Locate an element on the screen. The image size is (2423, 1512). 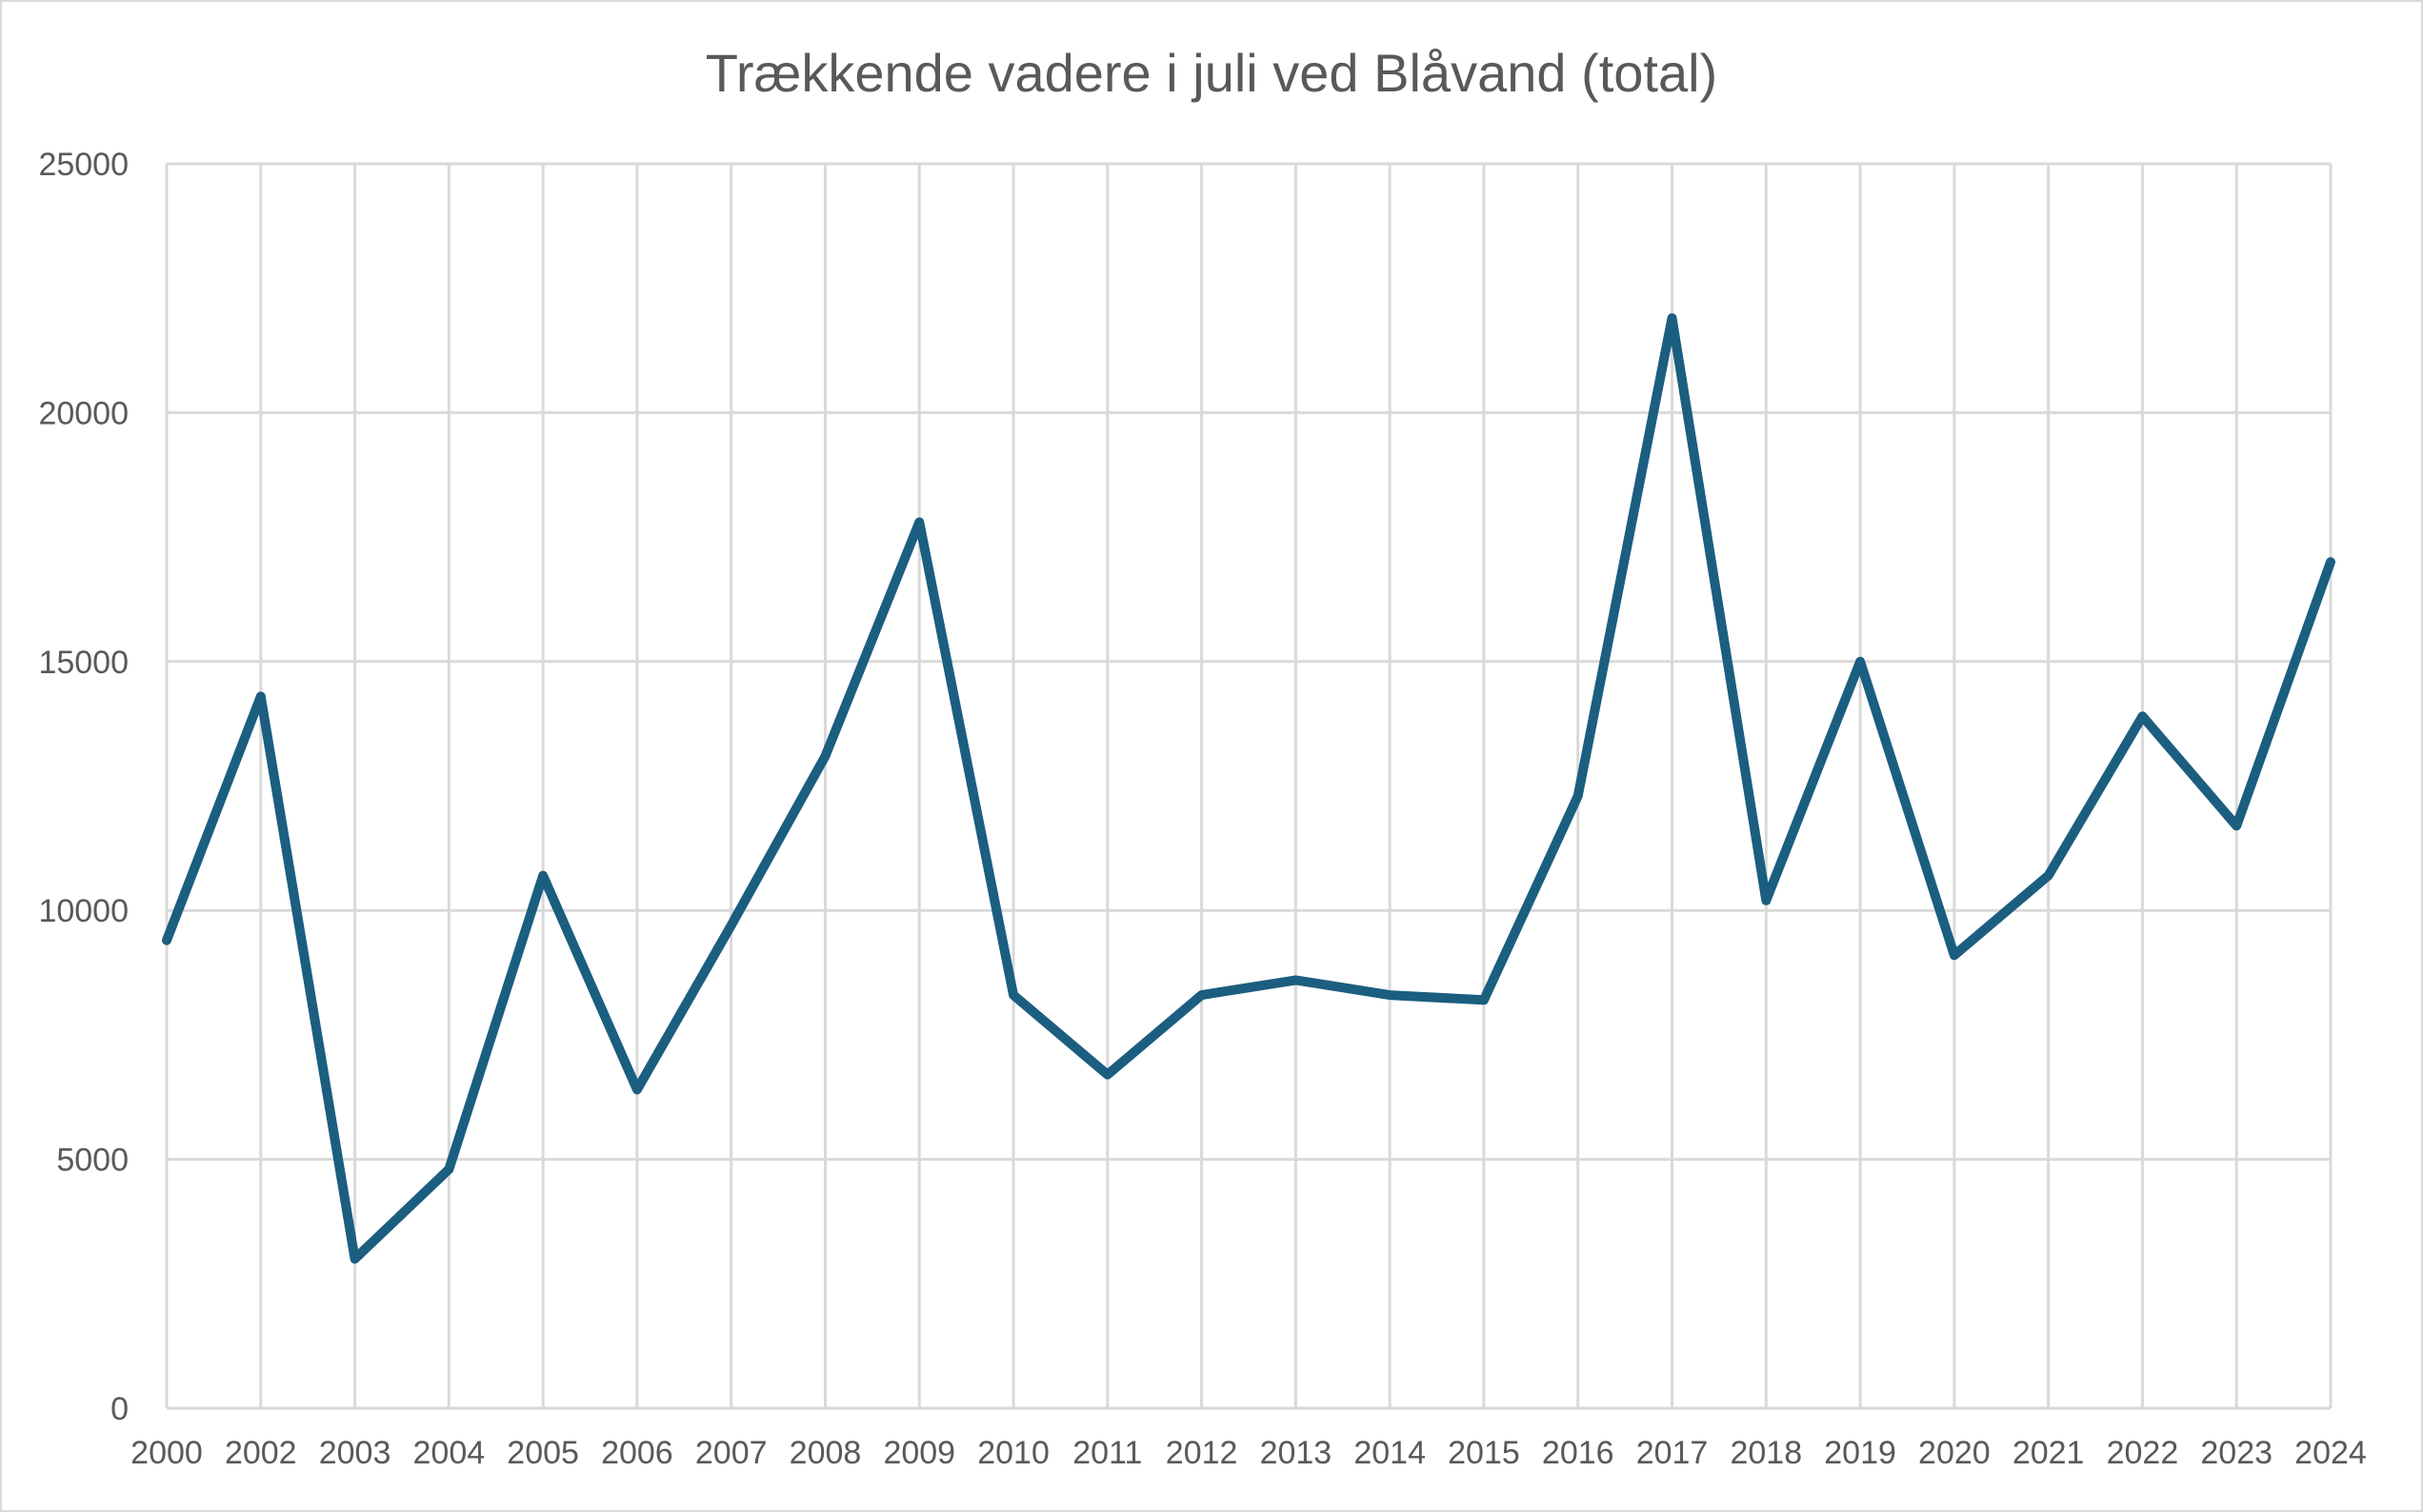
x-tick-label: 2009 is located at coordinates (919, 1453).